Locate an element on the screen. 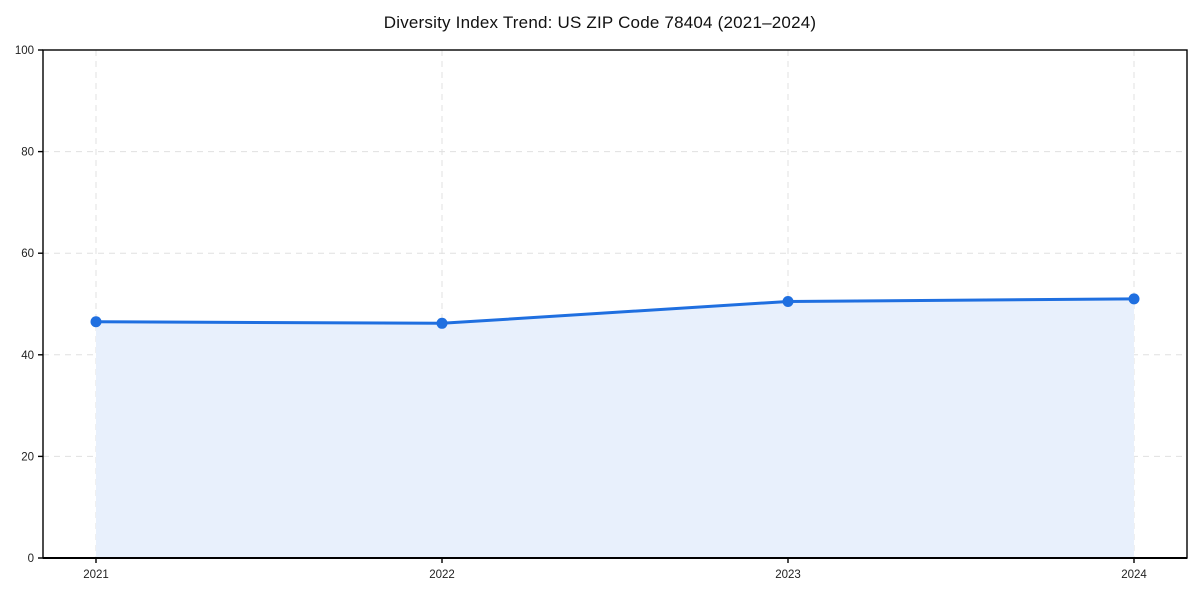 This screenshot has width=1200, height=600. data-point-2021 is located at coordinates (96, 322).